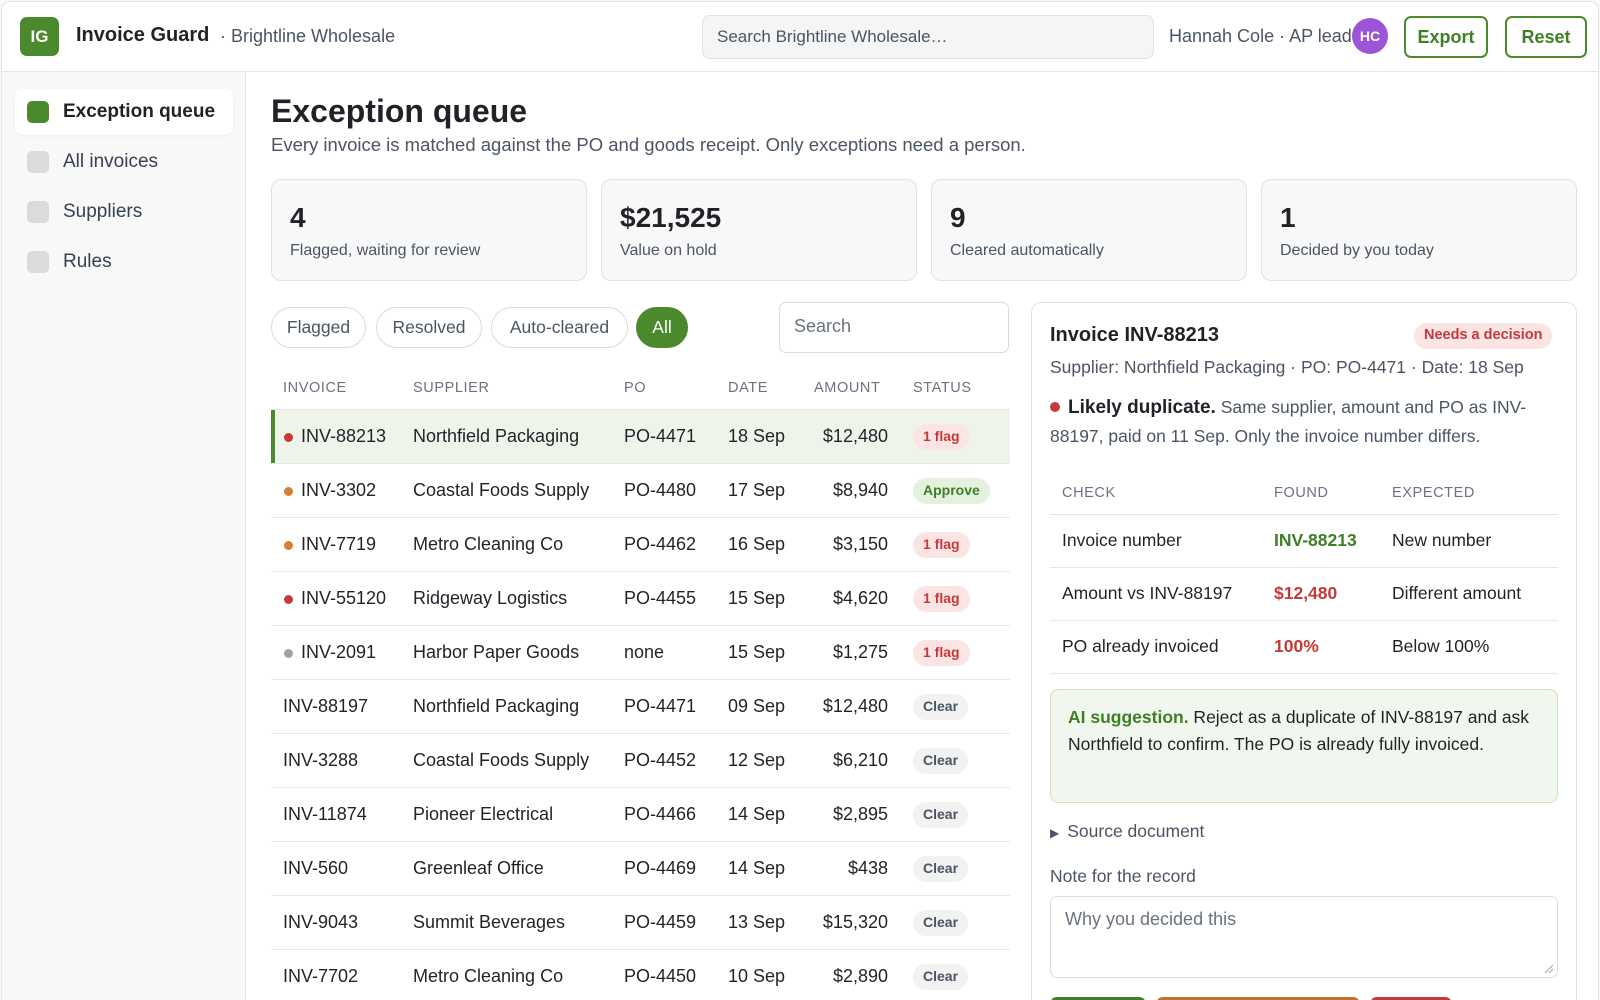 The image size is (1600, 1000). I want to click on stat-label: Decided by you today, so click(1357, 250).